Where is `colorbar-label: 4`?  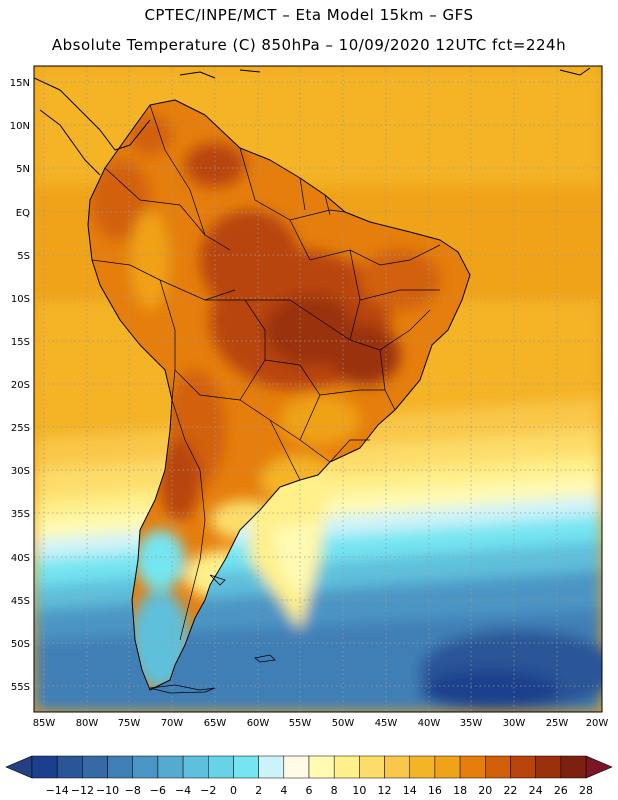 colorbar-label: 4 is located at coordinates (283, 790).